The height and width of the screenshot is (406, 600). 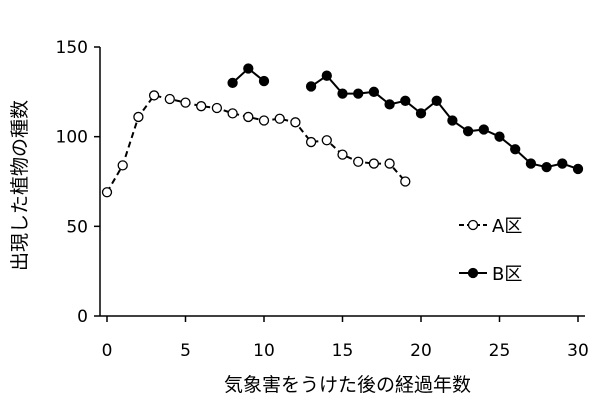 What do you see at coordinates (578, 351) in the screenshot?
I see `x-tick-label: 30` at bounding box center [578, 351].